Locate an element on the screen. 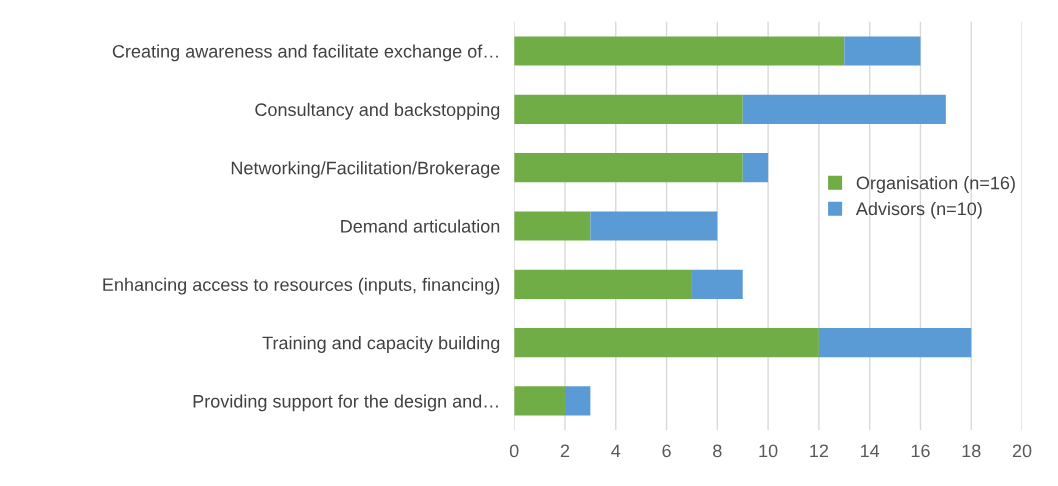 This screenshot has height=486, width=1058. y-tick-label: Consultancy and backstopping is located at coordinates (377, 111).